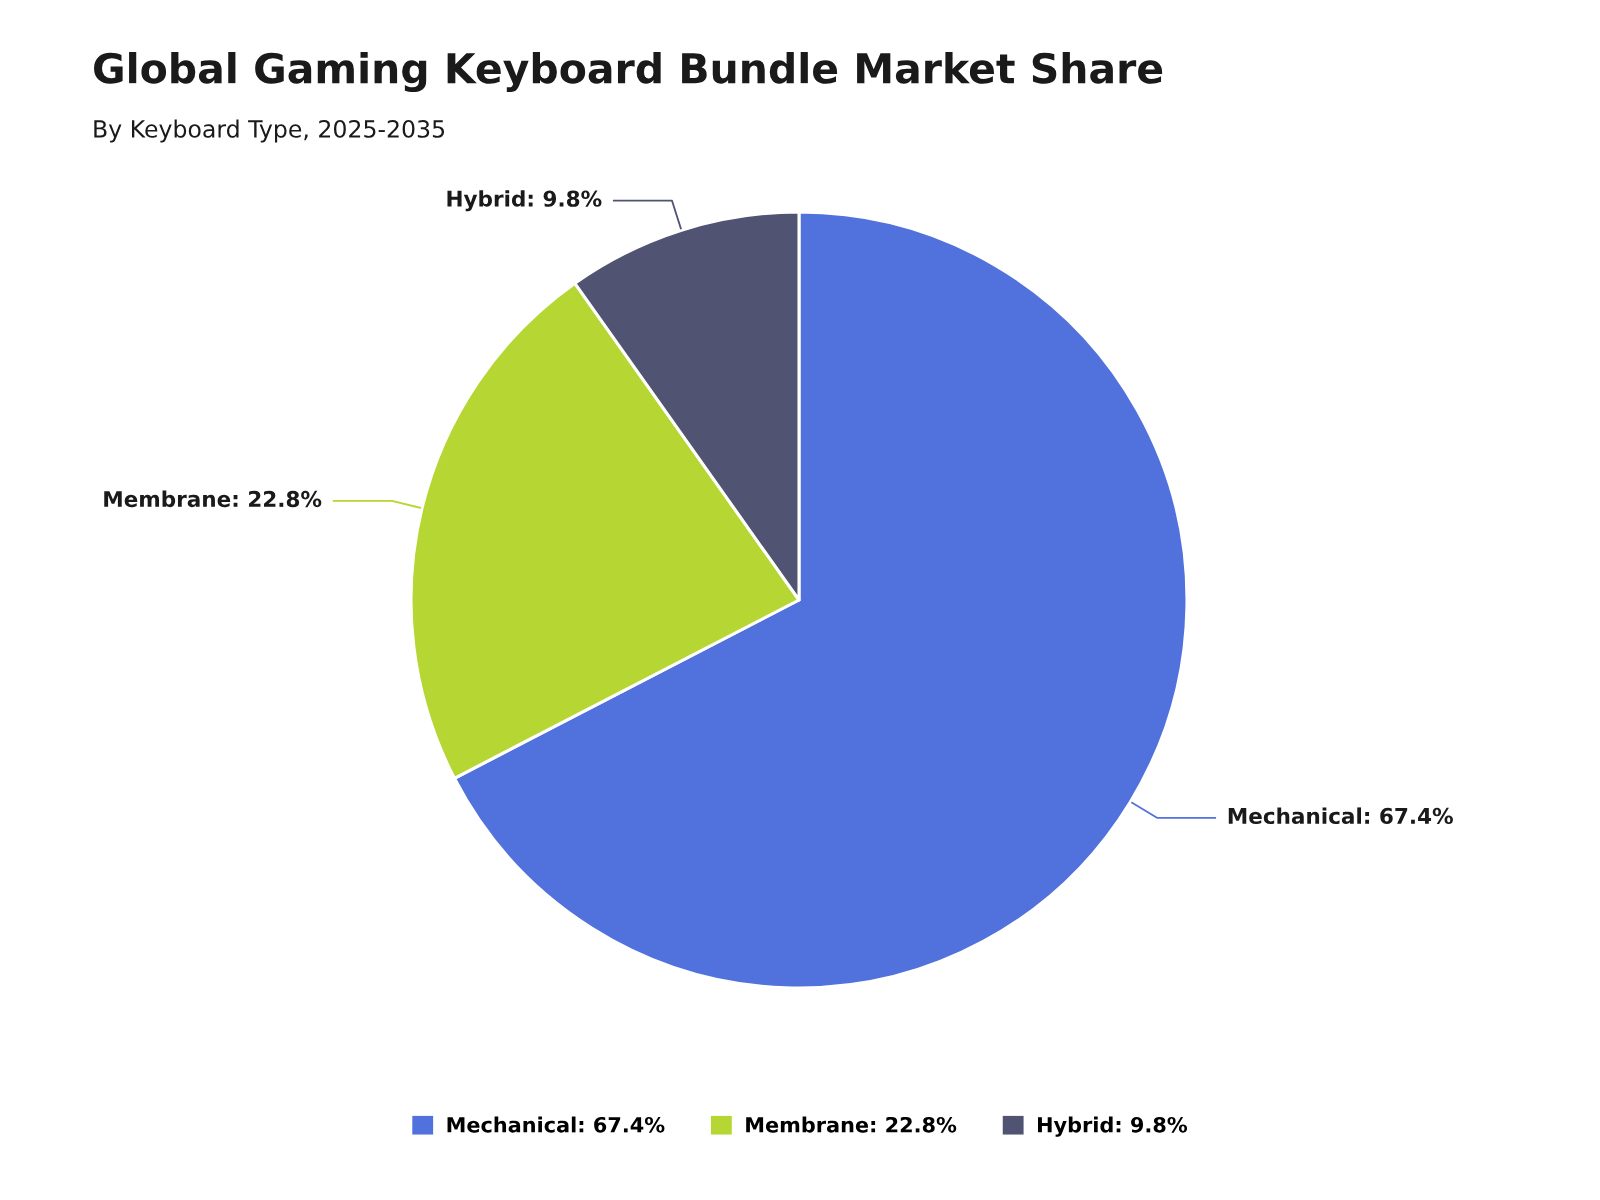  I want to click on chart-subtitle: By Keyboard Type, 2025-2035, so click(269, 131).